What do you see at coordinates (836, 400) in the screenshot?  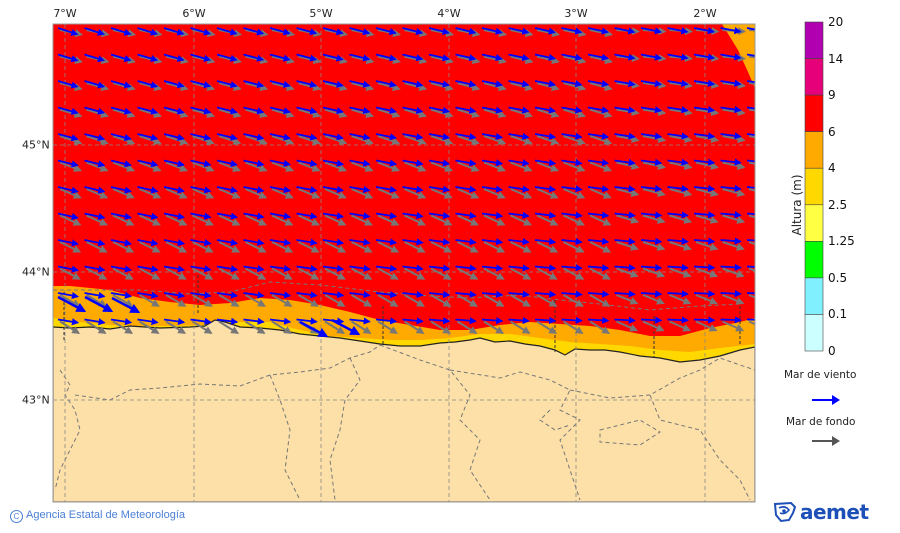 I see `wind-sea-arrowhead-icon` at bounding box center [836, 400].